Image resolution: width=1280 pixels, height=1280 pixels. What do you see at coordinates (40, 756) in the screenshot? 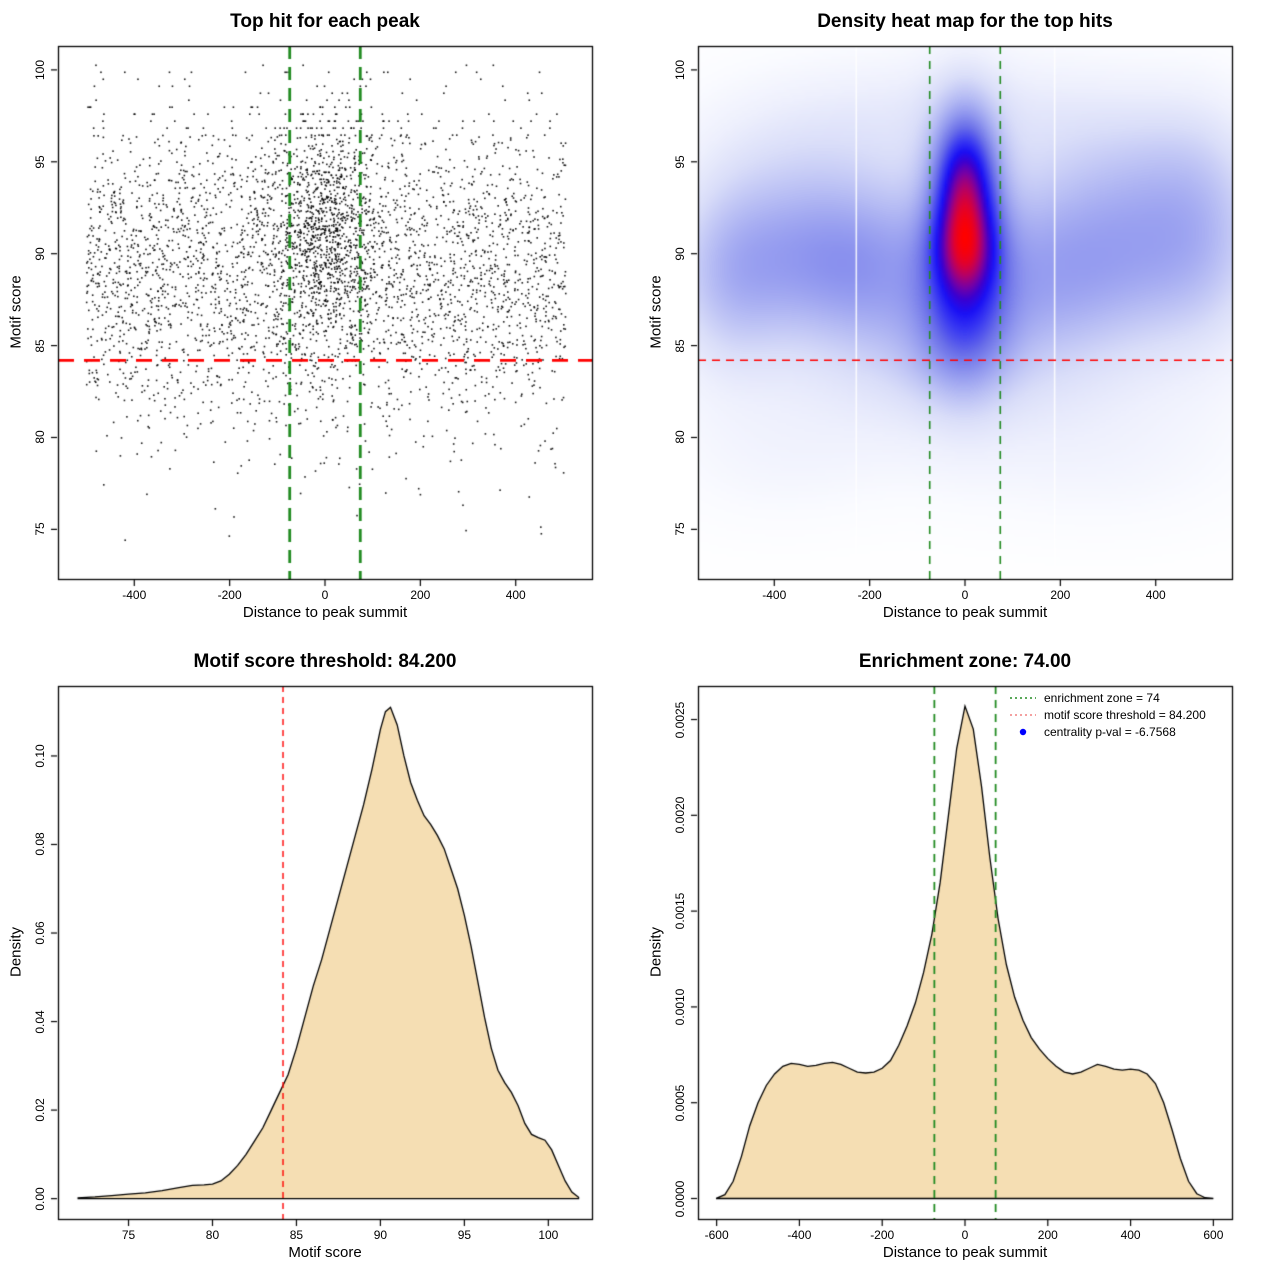
I see `y-tick-label: 0.10` at bounding box center [40, 756].